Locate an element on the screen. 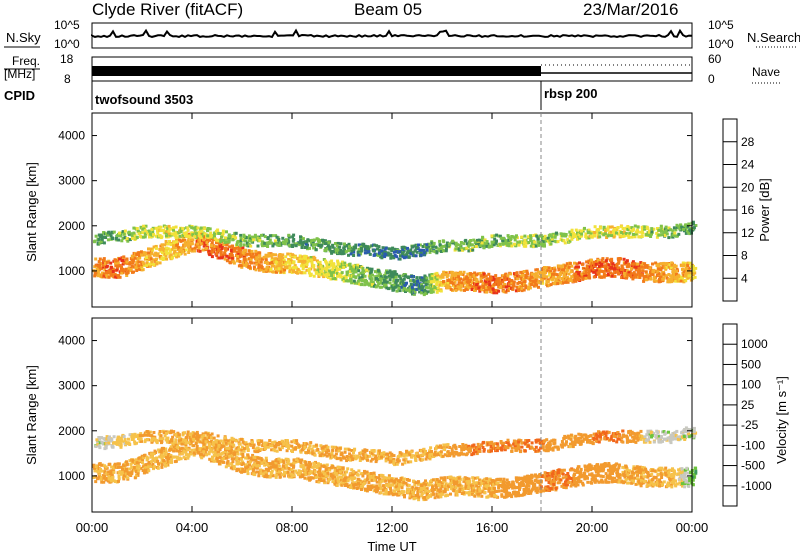  freq-panel: Freq. [MHz] 18 8 60 0 Nave is located at coordinates (392, 69).